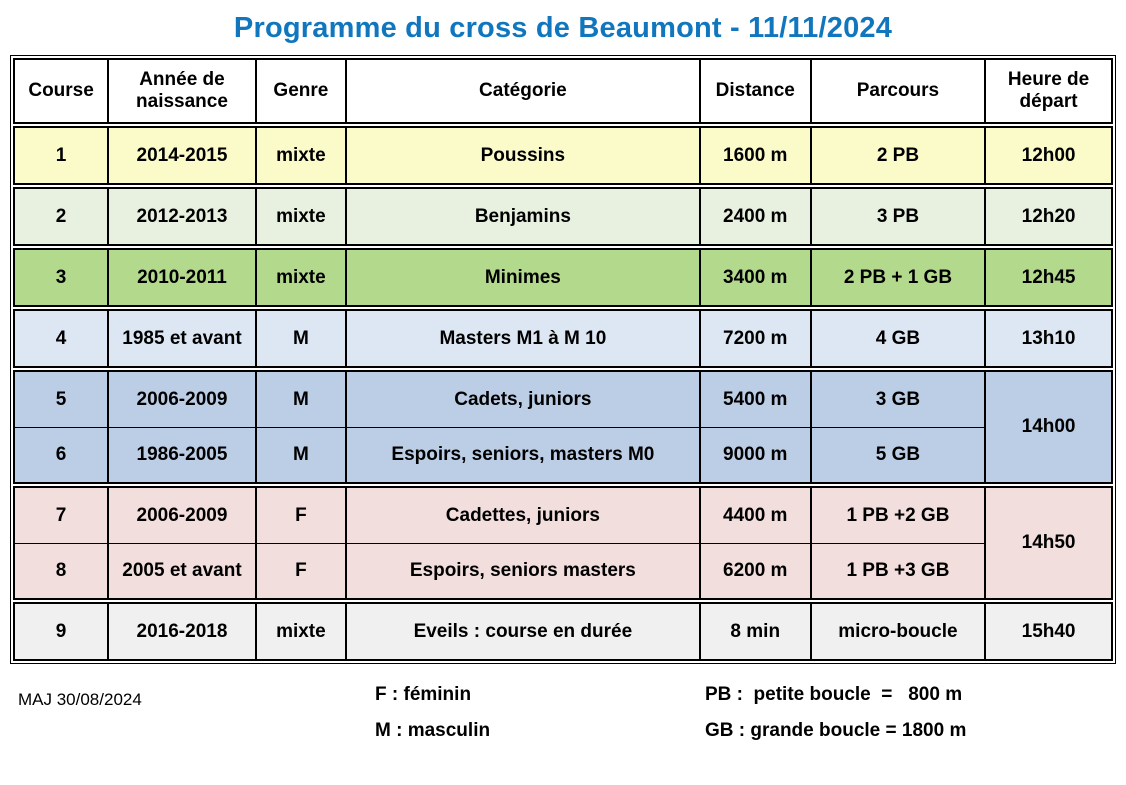  Describe the element at coordinates (80, 699) in the screenshot. I see `last-updated-text: MAJ 30/08/2024` at that location.